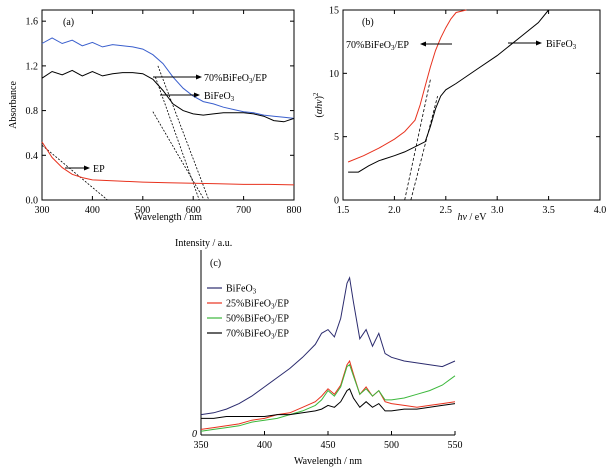 This screenshot has width=616, height=474. I want to click on panel-b-ylabel: (αhν)2, so click(318, 104).